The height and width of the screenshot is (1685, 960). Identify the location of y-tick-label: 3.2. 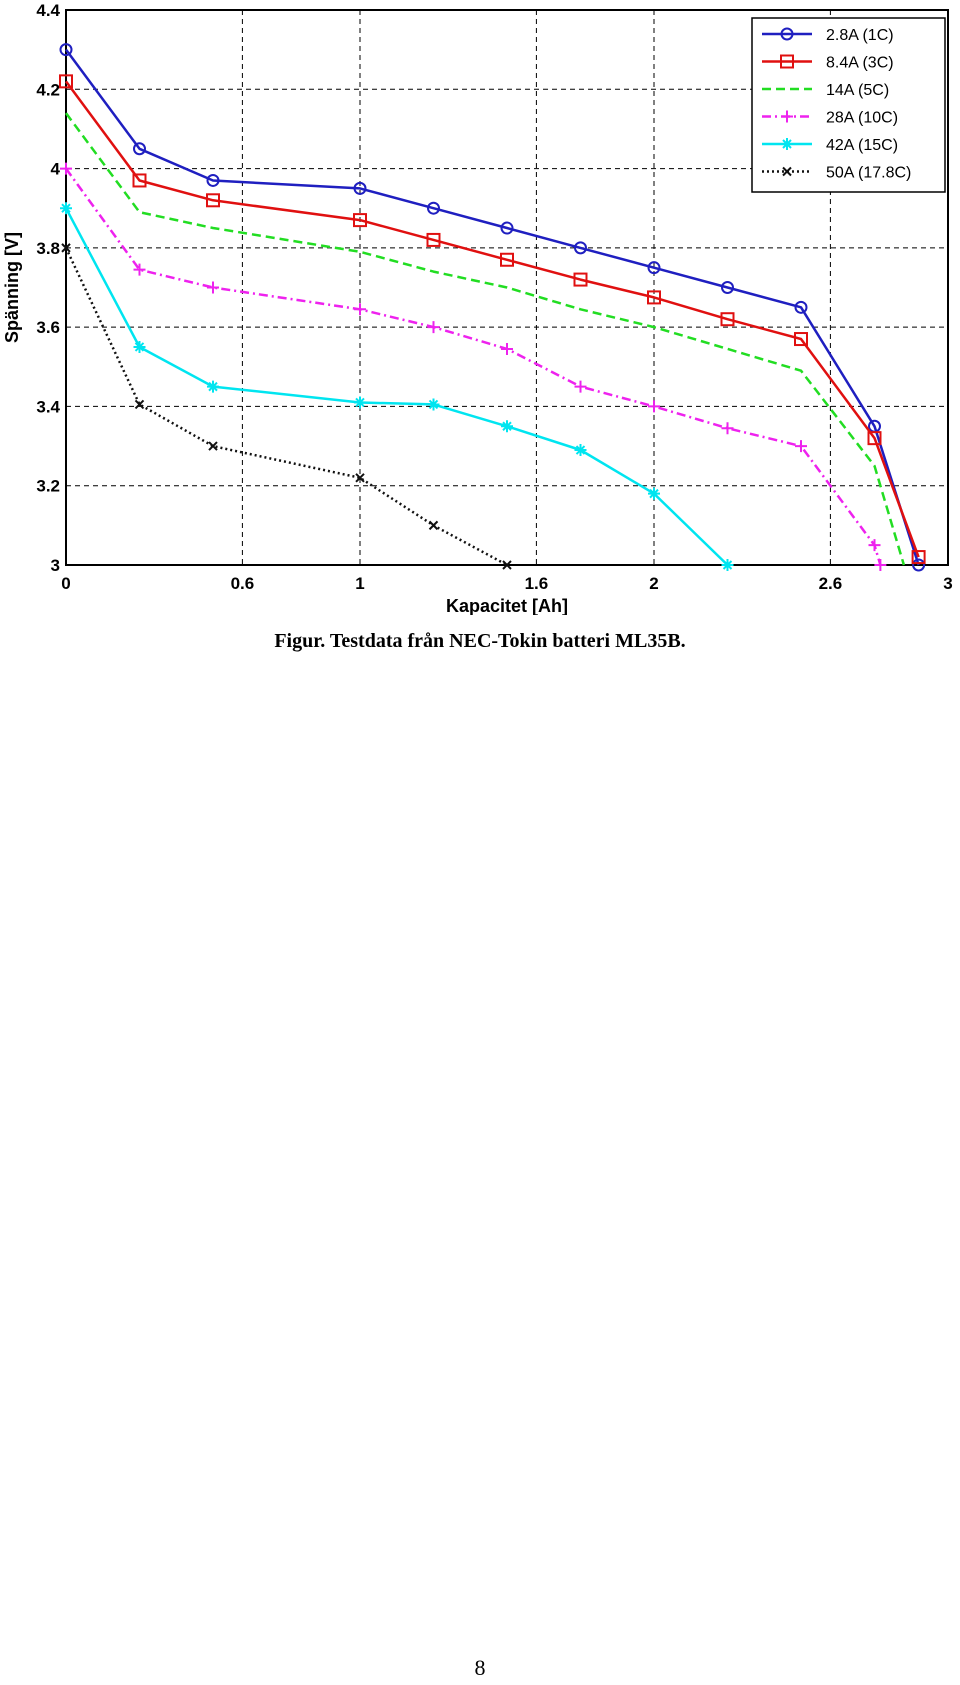
(48, 486).